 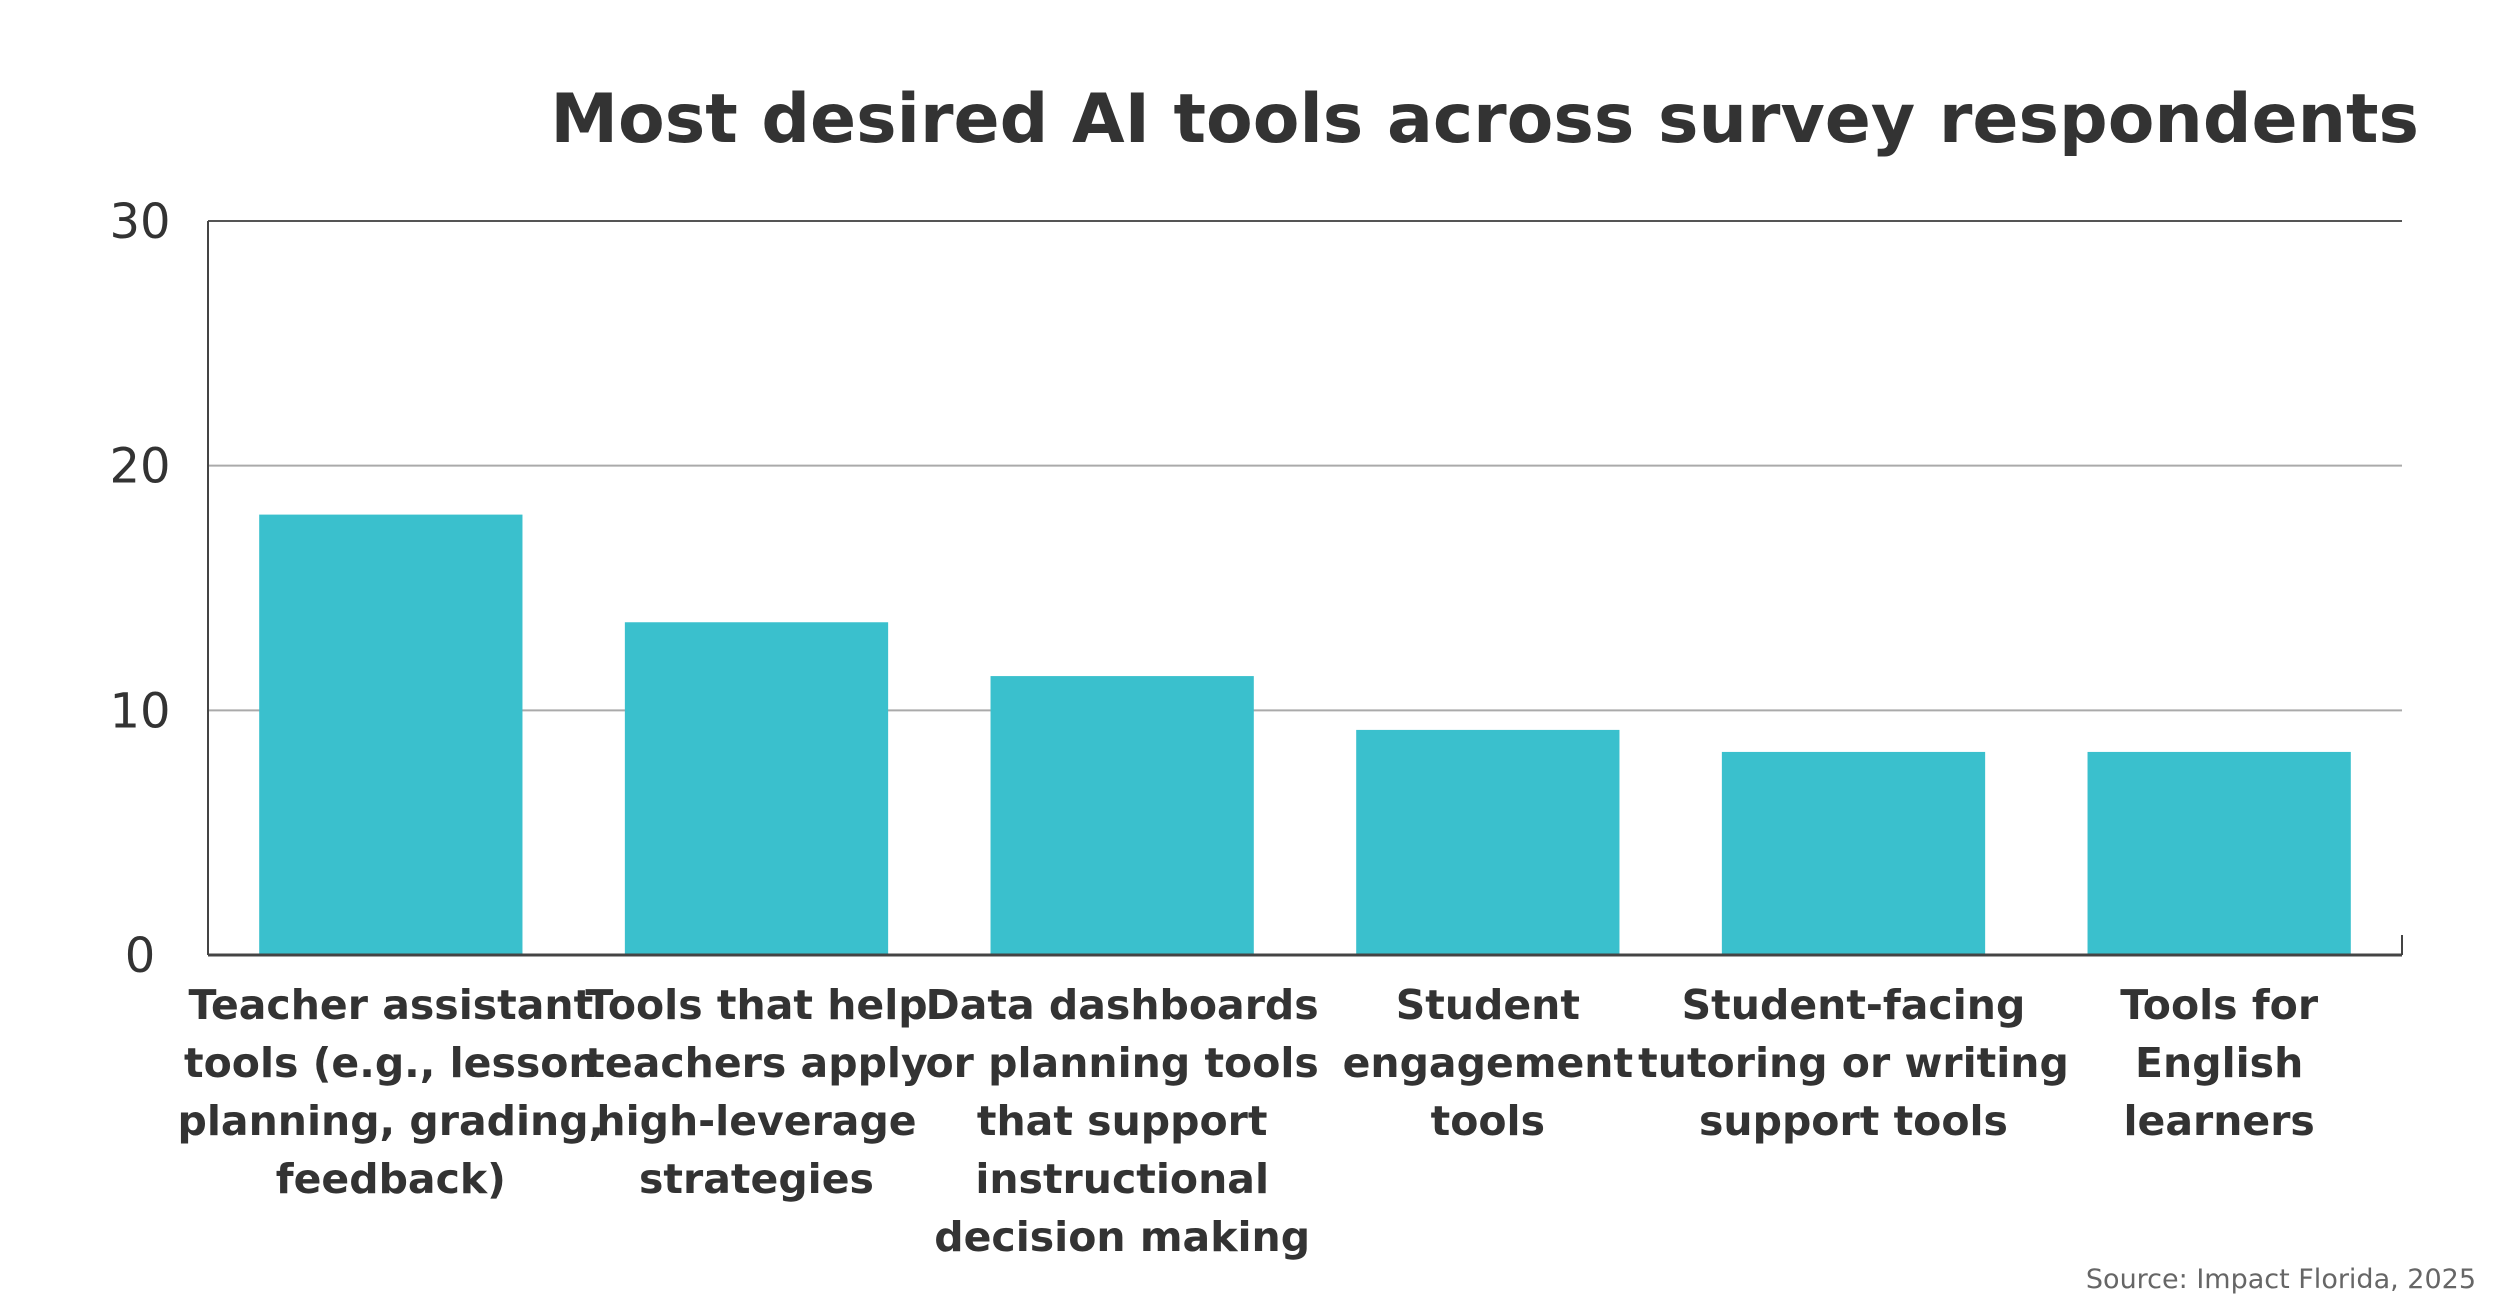 I want to click on x-category-label-line: support tools, so click(x=1853, y=1121).